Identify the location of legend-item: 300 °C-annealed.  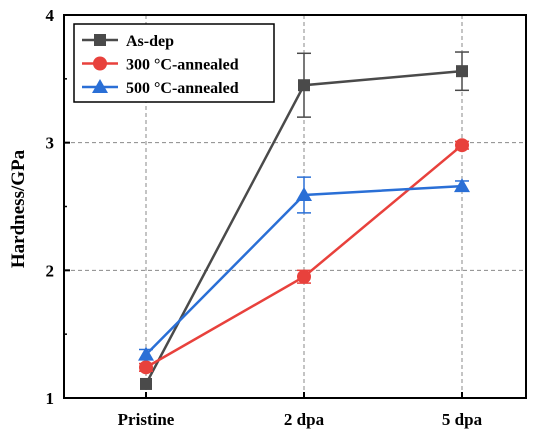
(160, 65).